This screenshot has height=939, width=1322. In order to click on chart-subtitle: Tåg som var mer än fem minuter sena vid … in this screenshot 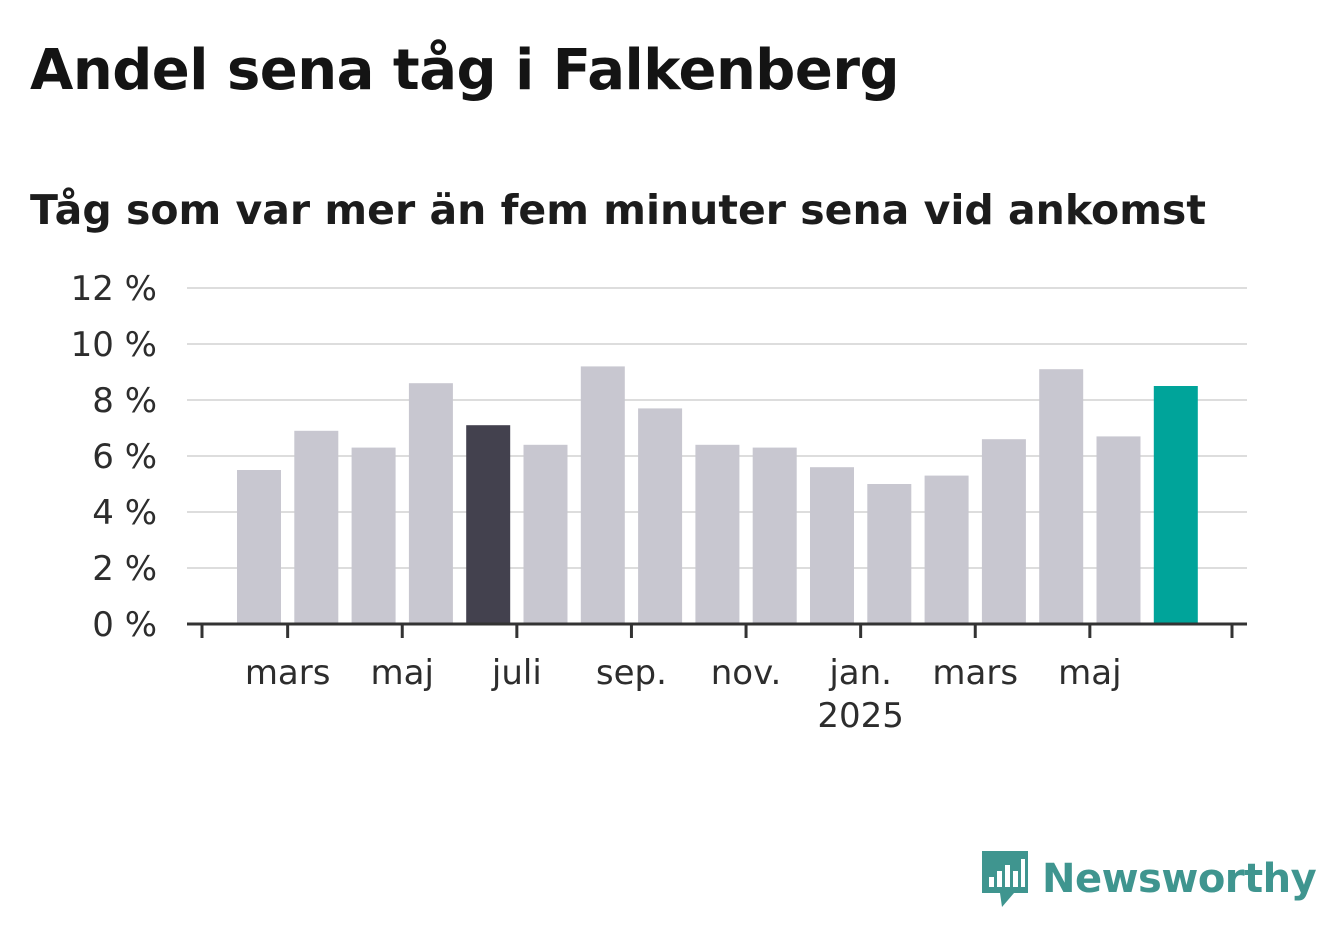, I will do `click(618, 210)`.